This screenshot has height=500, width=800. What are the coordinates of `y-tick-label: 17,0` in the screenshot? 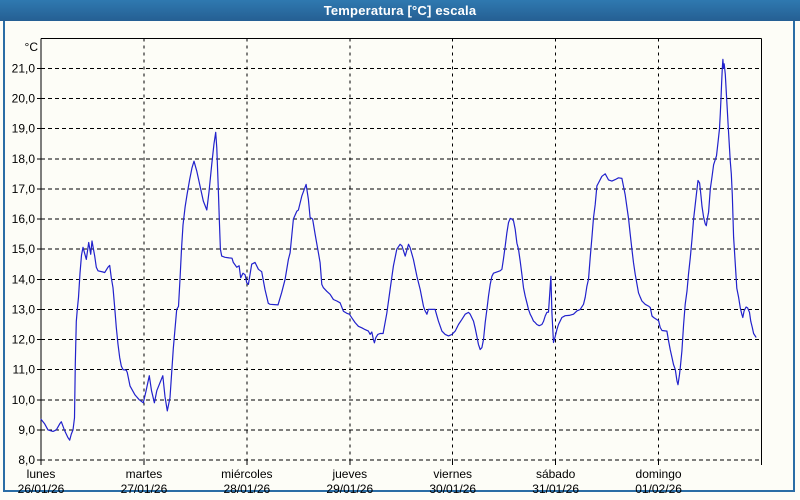 It's located at (24, 189).